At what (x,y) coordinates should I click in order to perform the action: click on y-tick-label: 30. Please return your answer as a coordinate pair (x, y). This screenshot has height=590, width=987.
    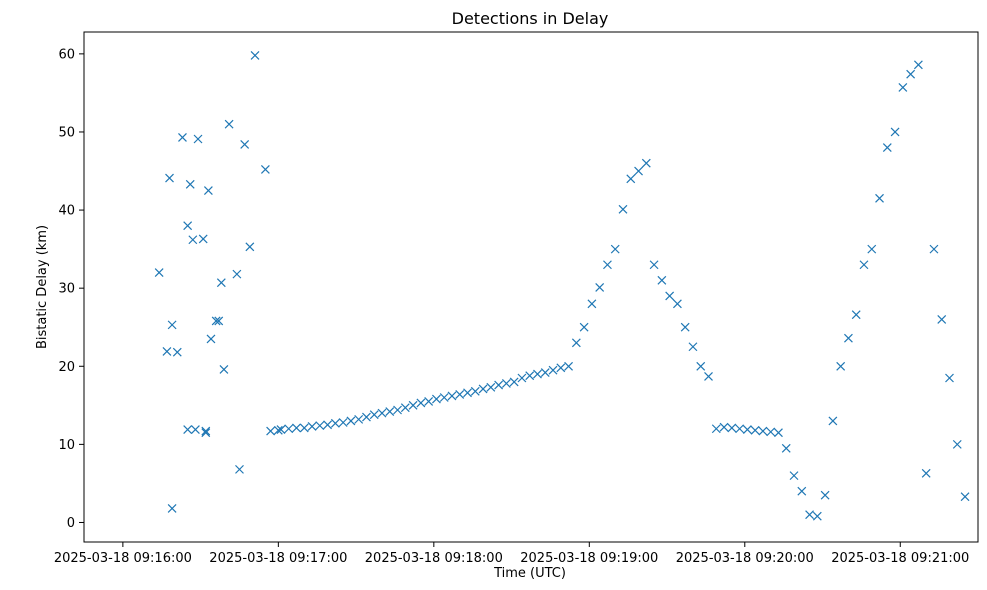
    Looking at the image, I should click on (66, 289).